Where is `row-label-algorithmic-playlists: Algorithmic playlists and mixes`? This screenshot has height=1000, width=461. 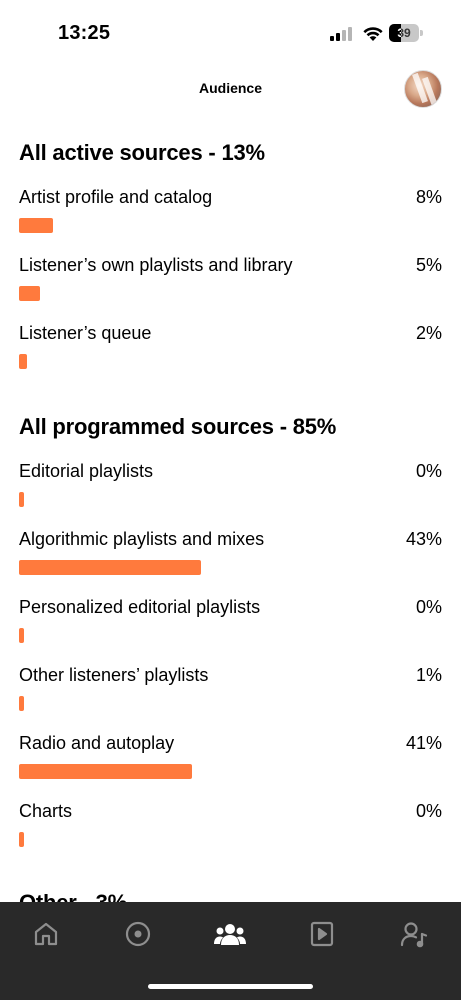 row-label-algorithmic-playlists: Algorithmic playlists and mixes is located at coordinates (142, 539).